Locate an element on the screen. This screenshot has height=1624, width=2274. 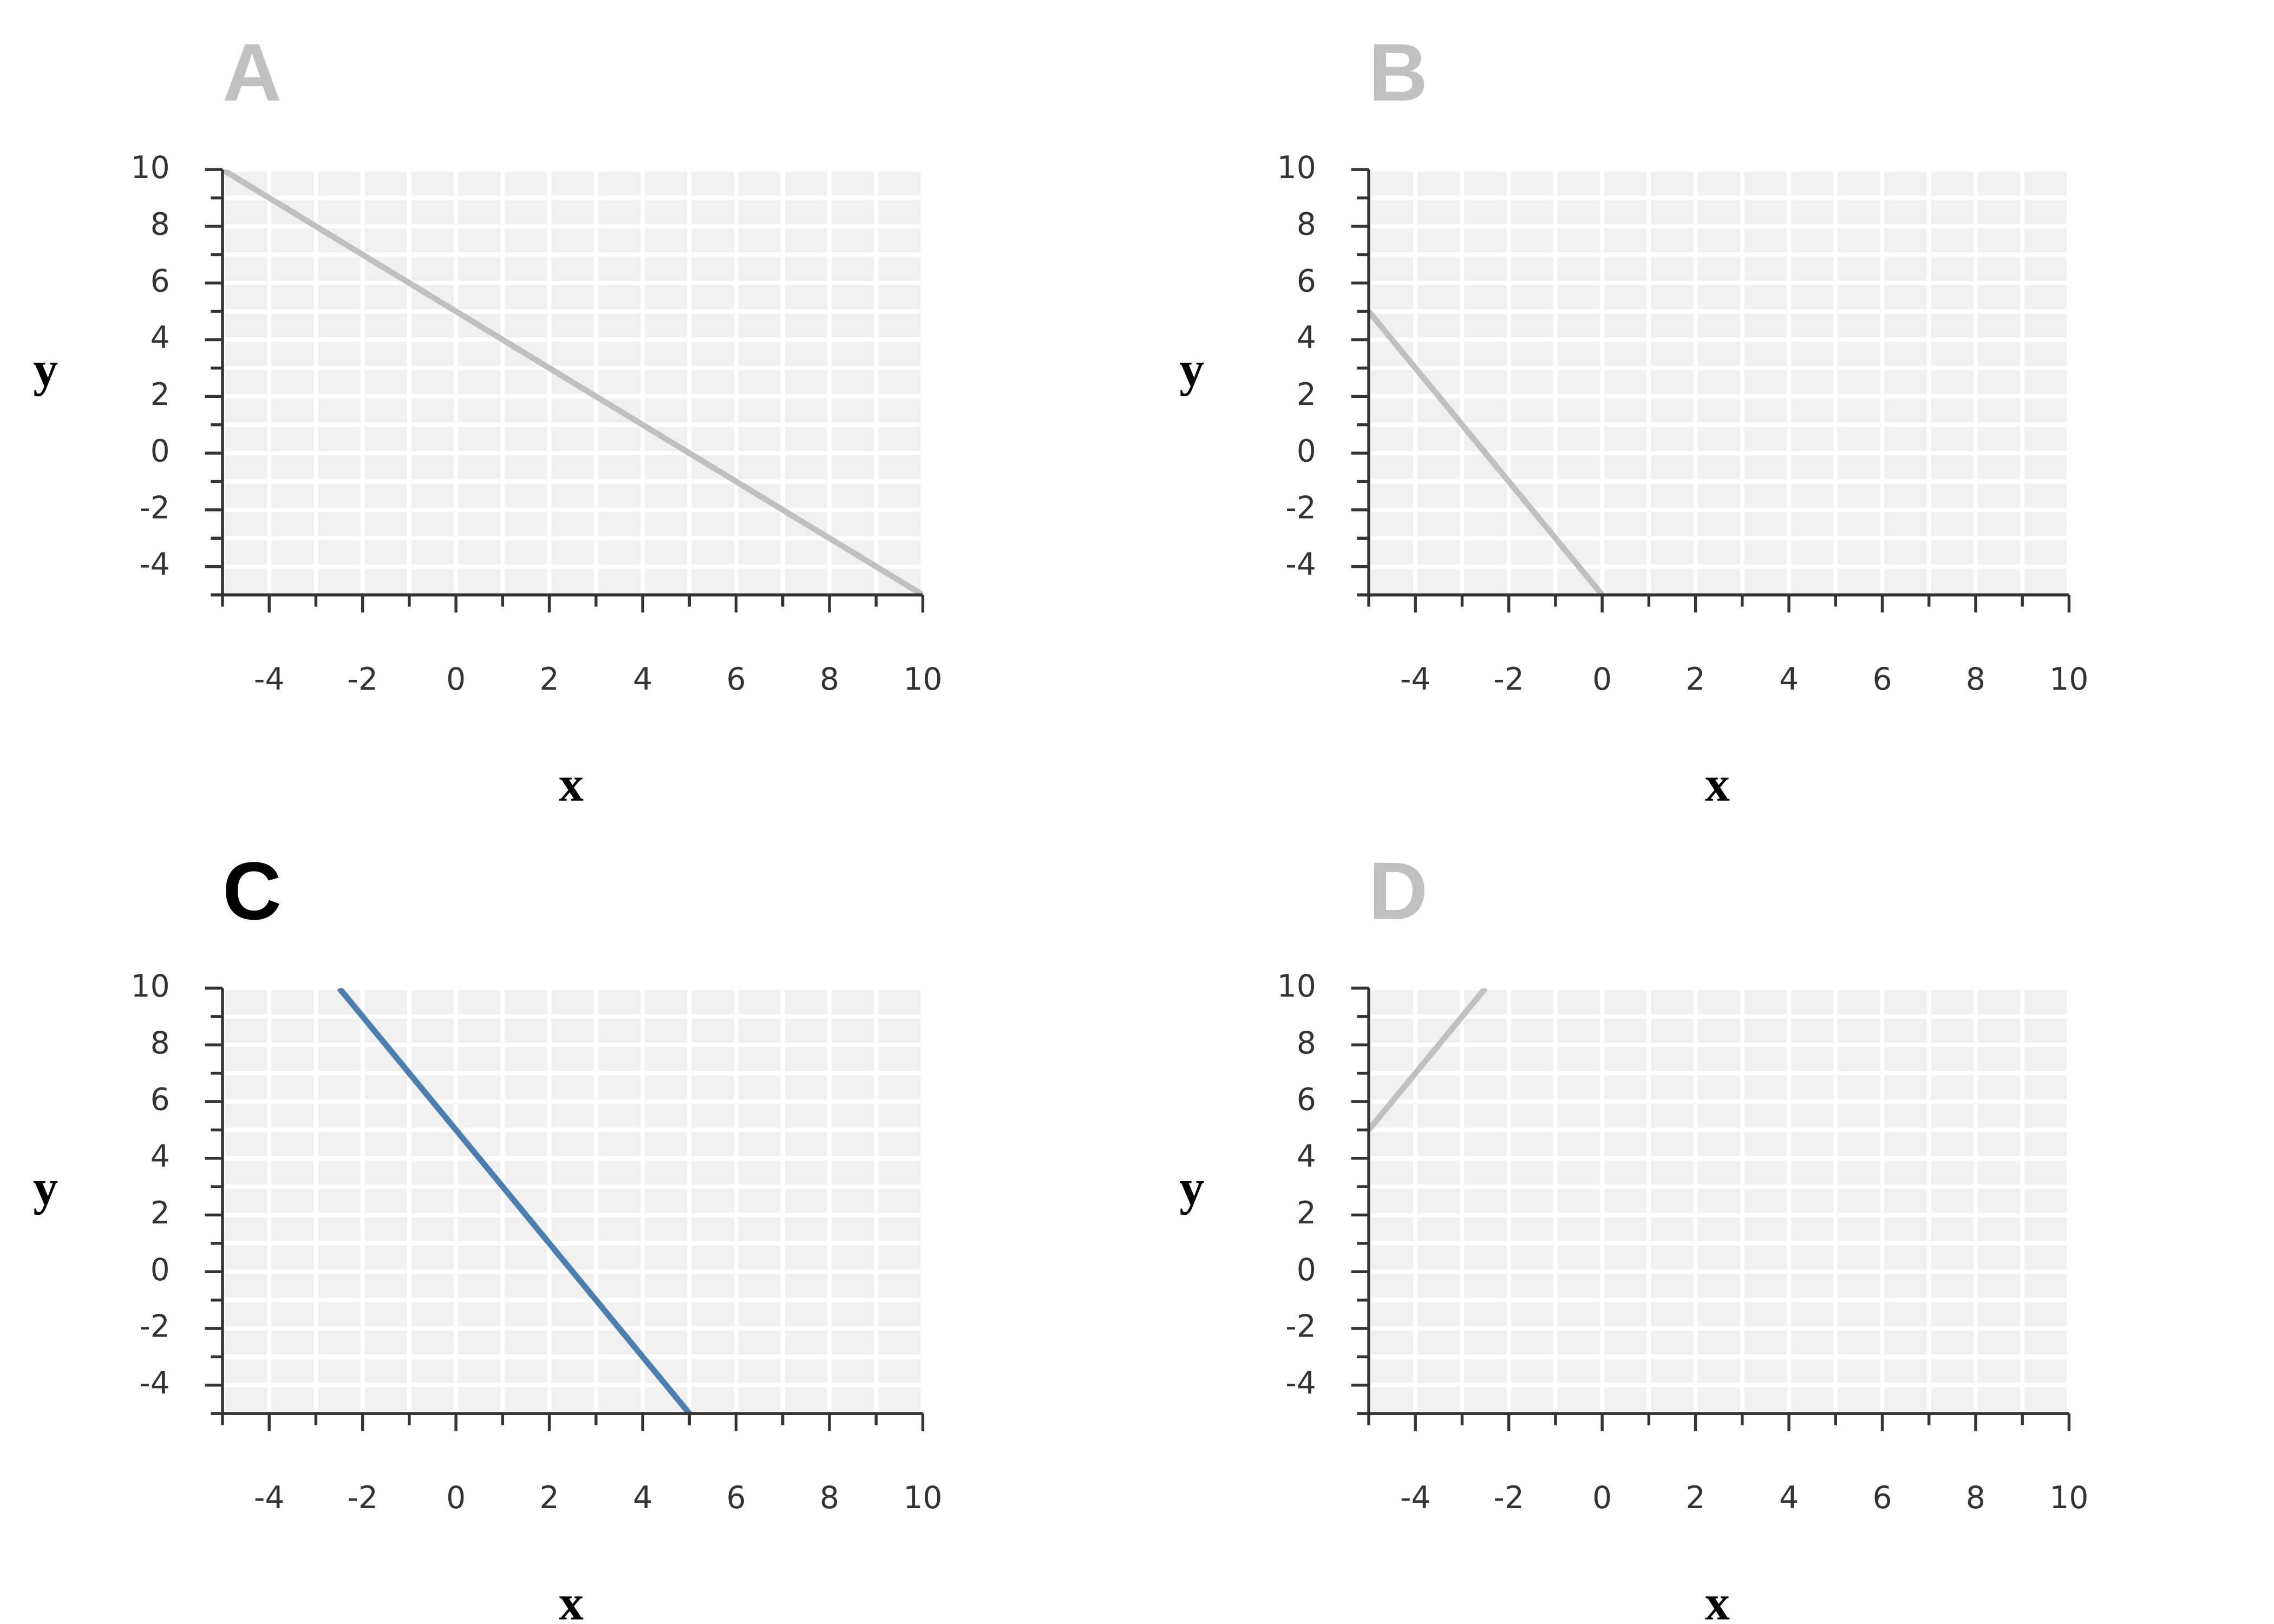
panel-title: D is located at coordinates (1399, 892).